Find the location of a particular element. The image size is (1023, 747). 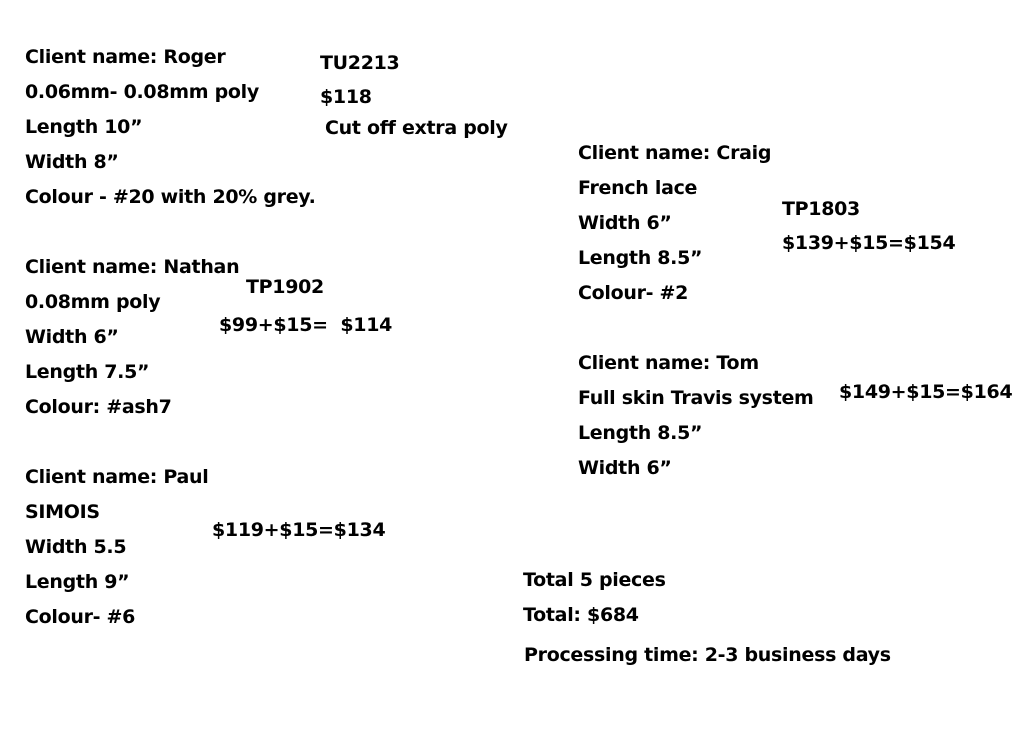

processing-time: Processing time: 2-3 business days is located at coordinates (707, 655).